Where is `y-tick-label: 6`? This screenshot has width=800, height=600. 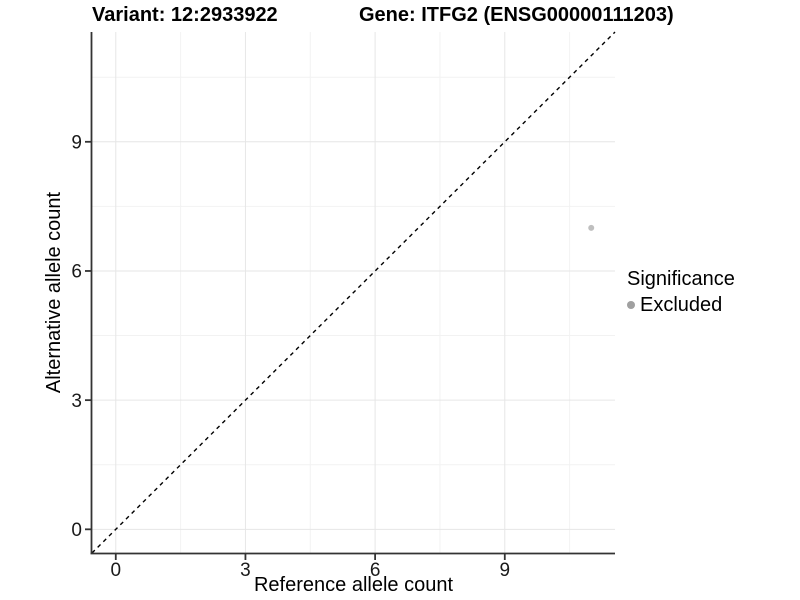 y-tick-label: 6 is located at coordinates (76, 272).